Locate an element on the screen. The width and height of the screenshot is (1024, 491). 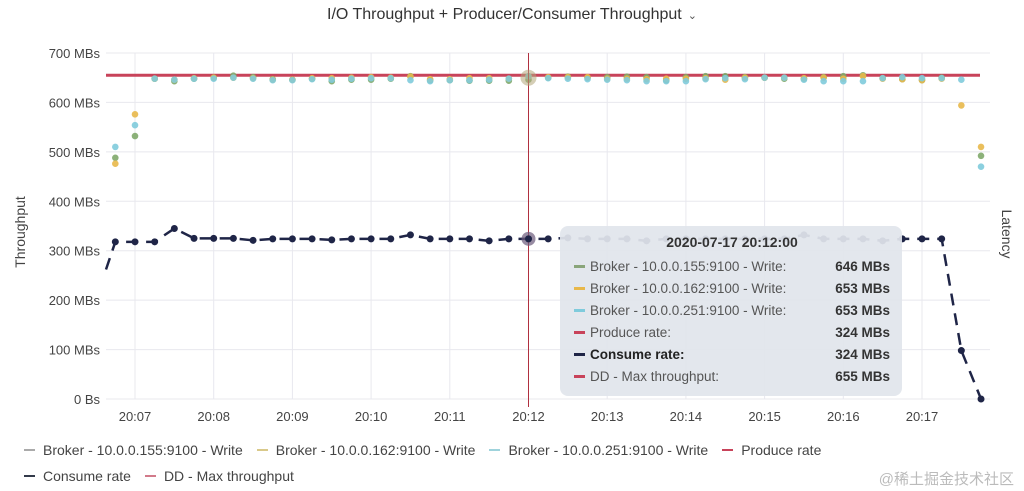
tooltip-row: DD - Max throughput: 655 MBs is located at coordinates (732, 376).